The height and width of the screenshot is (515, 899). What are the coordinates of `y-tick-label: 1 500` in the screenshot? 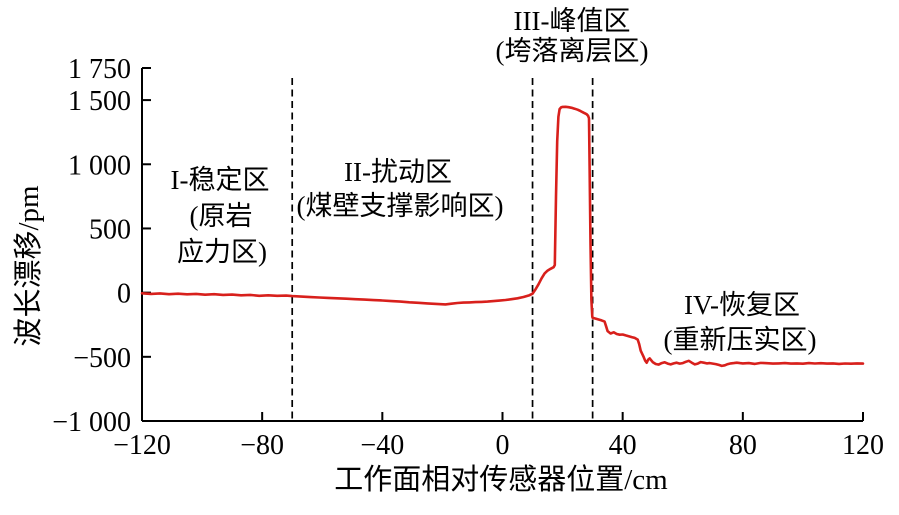 It's located at (99, 101).